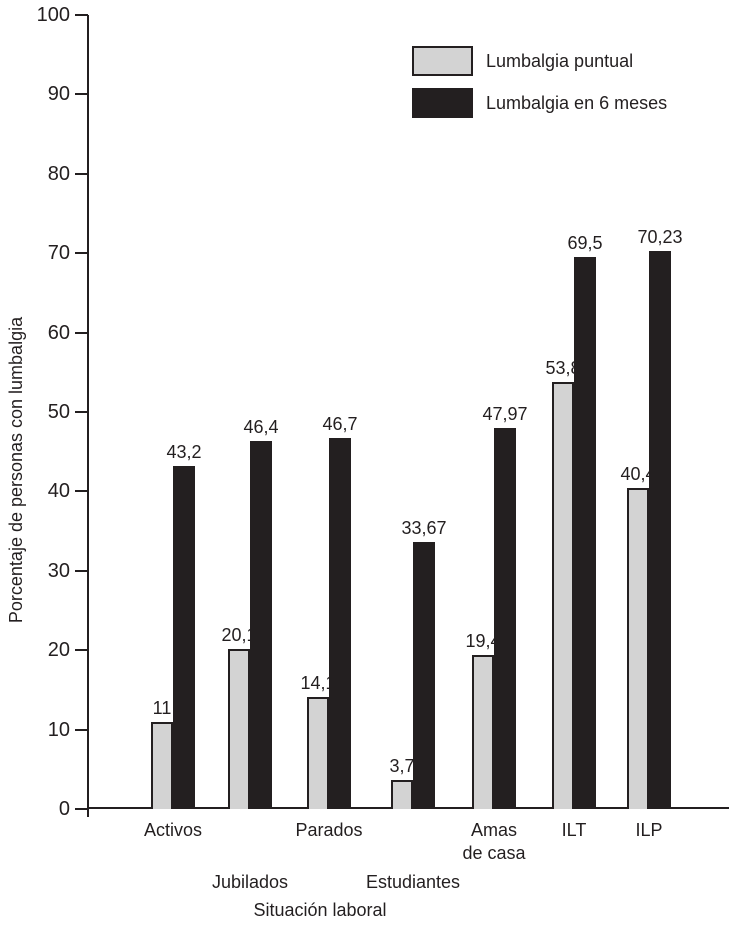 The image size is (730, 927). Describe the element at coordinates (505, 618) in the screenshot. I see `bar-lumbalgia-en-6-meses-amas-de-casa` at that location.